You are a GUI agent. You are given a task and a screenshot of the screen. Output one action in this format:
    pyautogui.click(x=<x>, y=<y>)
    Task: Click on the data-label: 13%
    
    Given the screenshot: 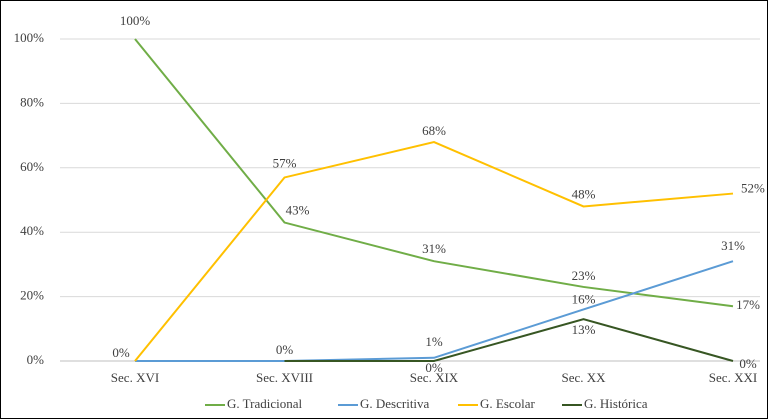 What is the action you would take?
    pyautogui.click(x=584, y=329)
    